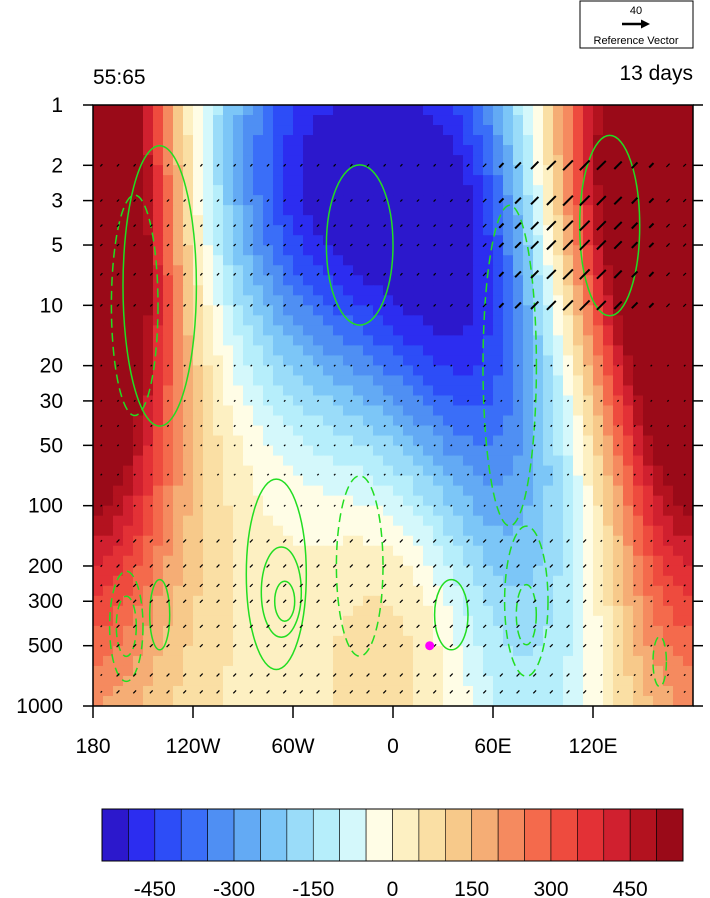 This screenshot has width=710, height=898. What do you see at coordinates (432, 835) in the screenshot?
I see `colorbar-box` at bounding box center [432, 835].